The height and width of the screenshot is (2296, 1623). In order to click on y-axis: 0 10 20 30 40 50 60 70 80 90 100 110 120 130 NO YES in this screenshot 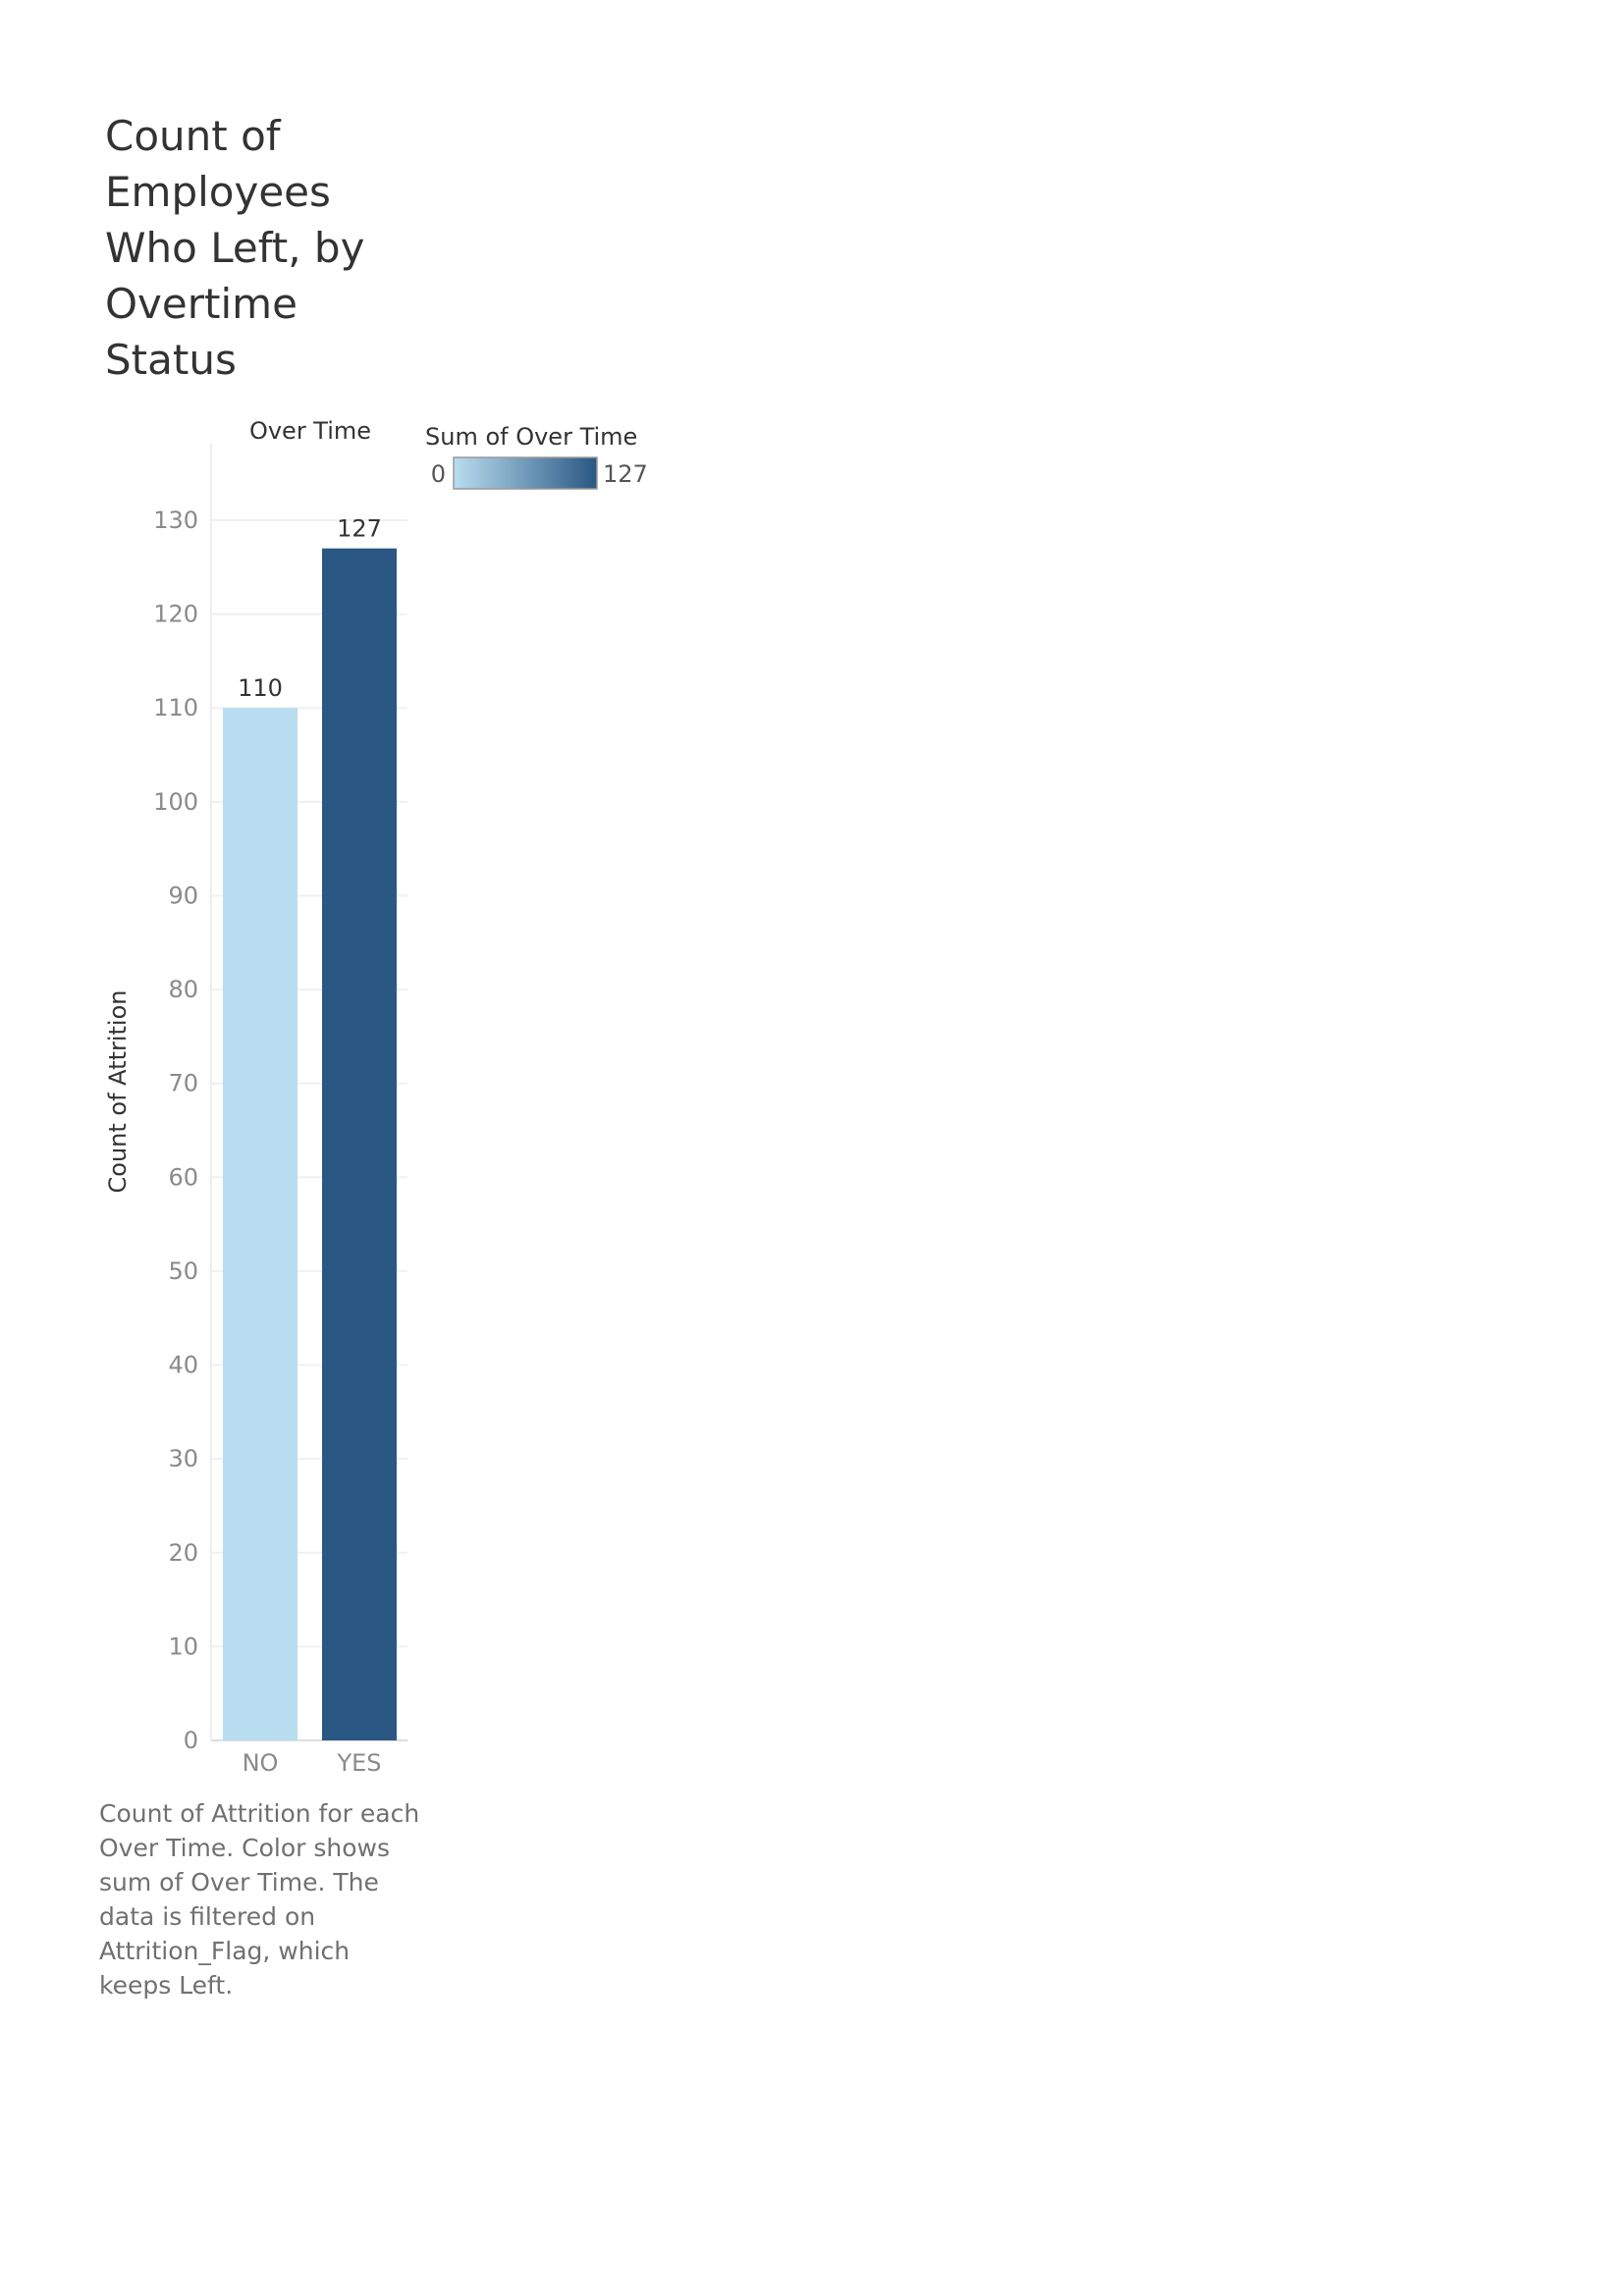, I will do `click(267, 1142)`.